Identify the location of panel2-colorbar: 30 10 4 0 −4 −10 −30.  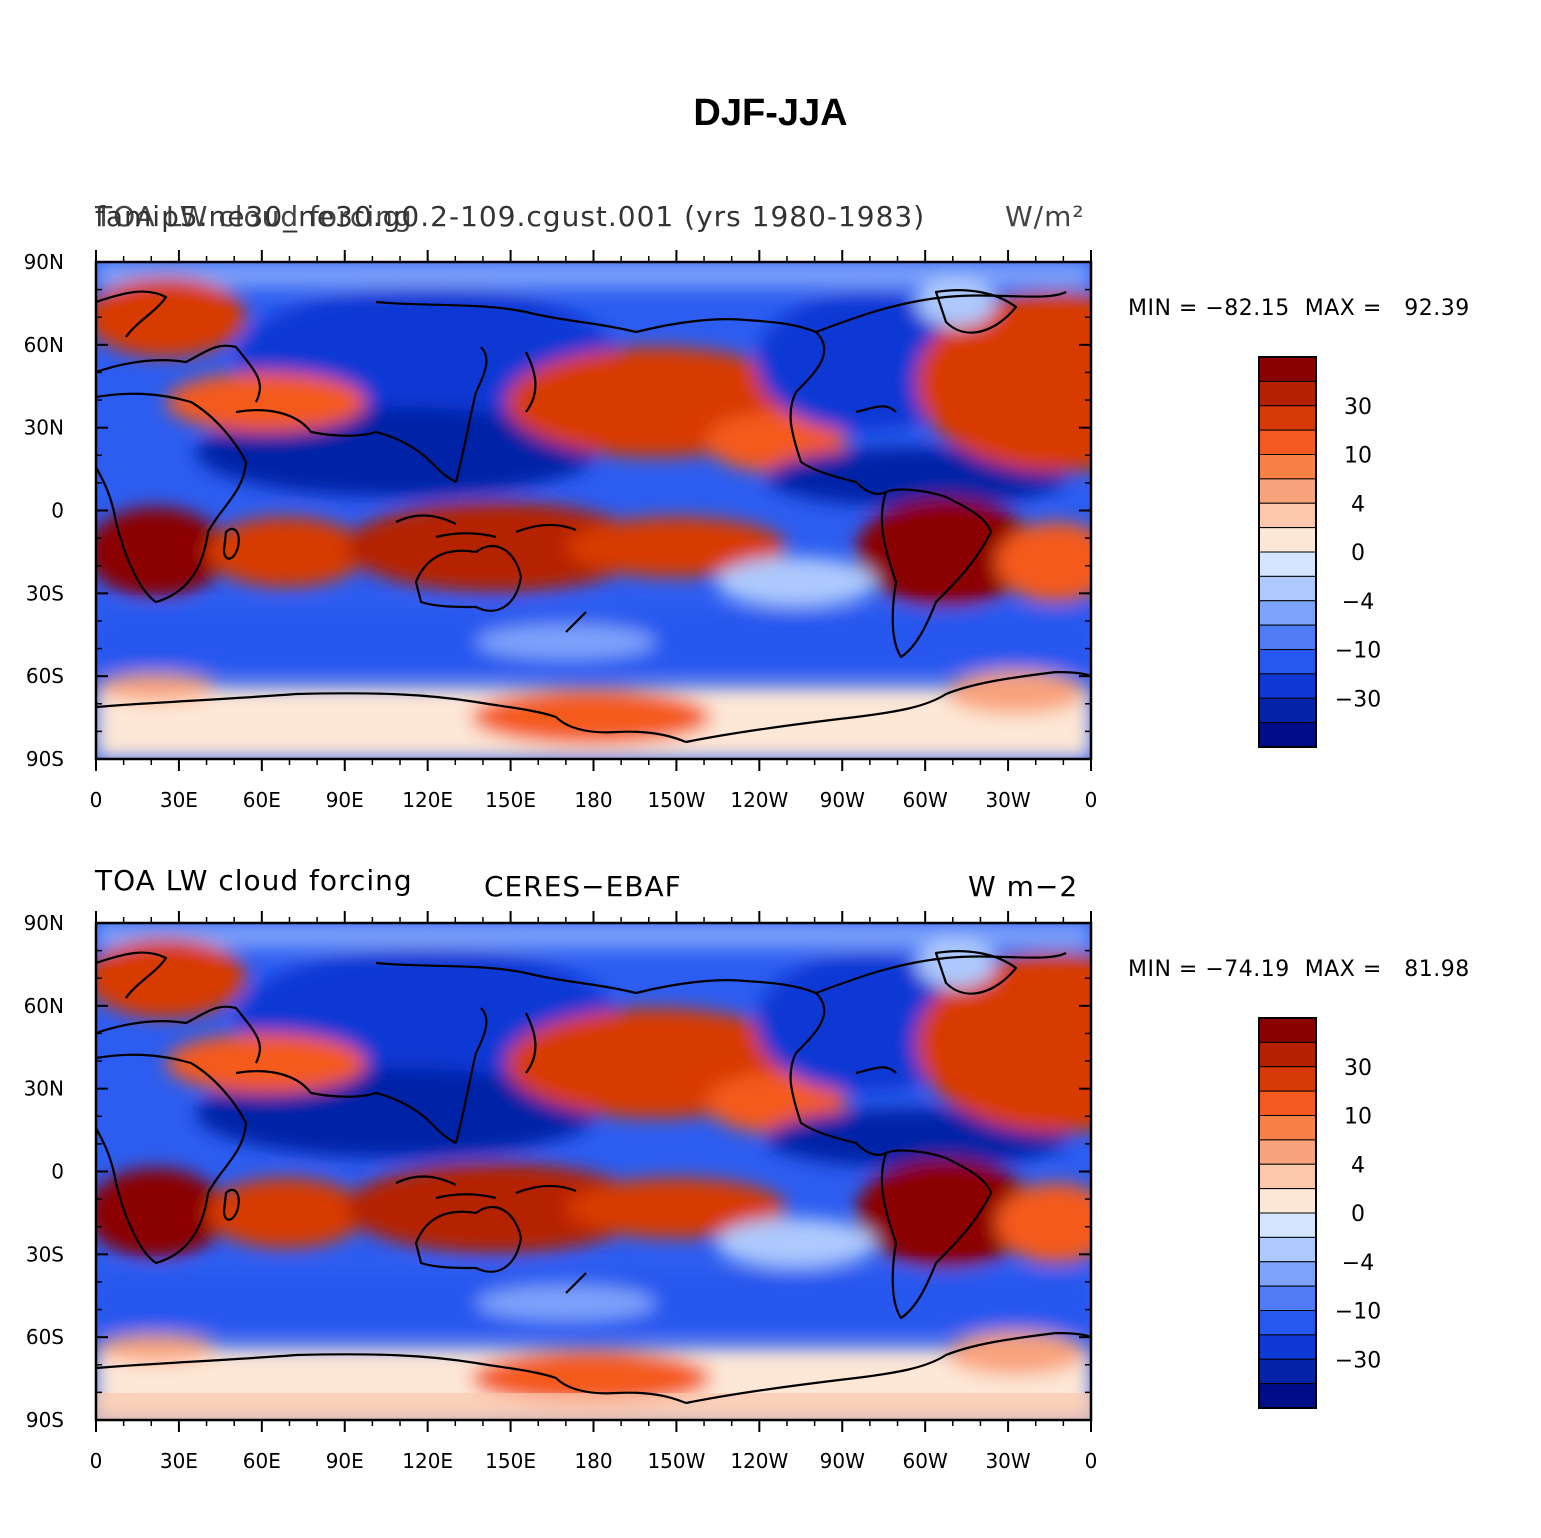
(1319, 1213).